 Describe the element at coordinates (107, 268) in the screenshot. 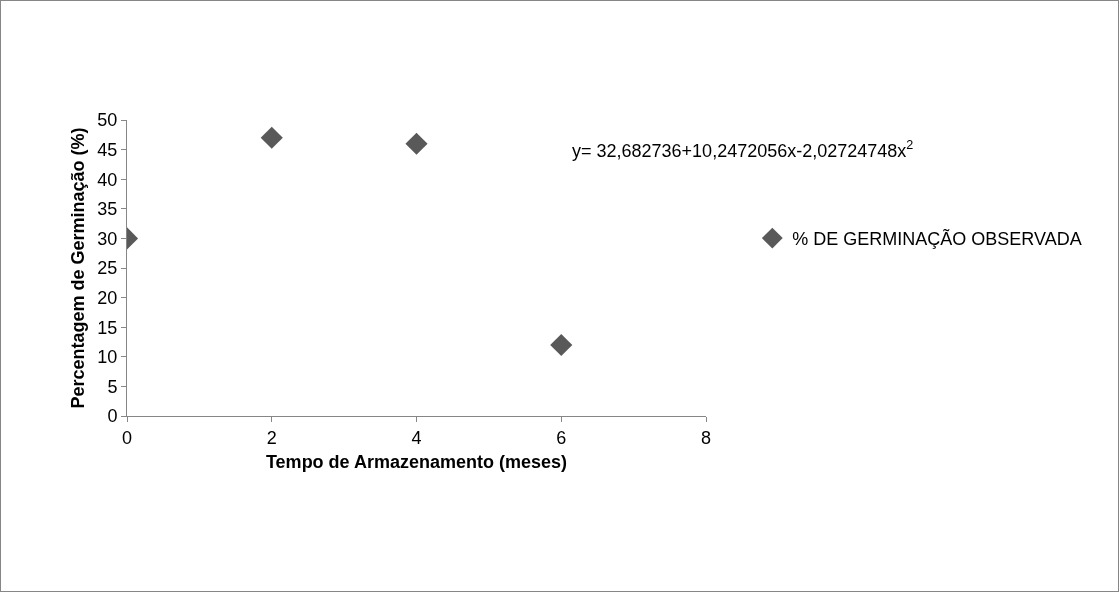

I see `y-tick-label: 25` at that location.